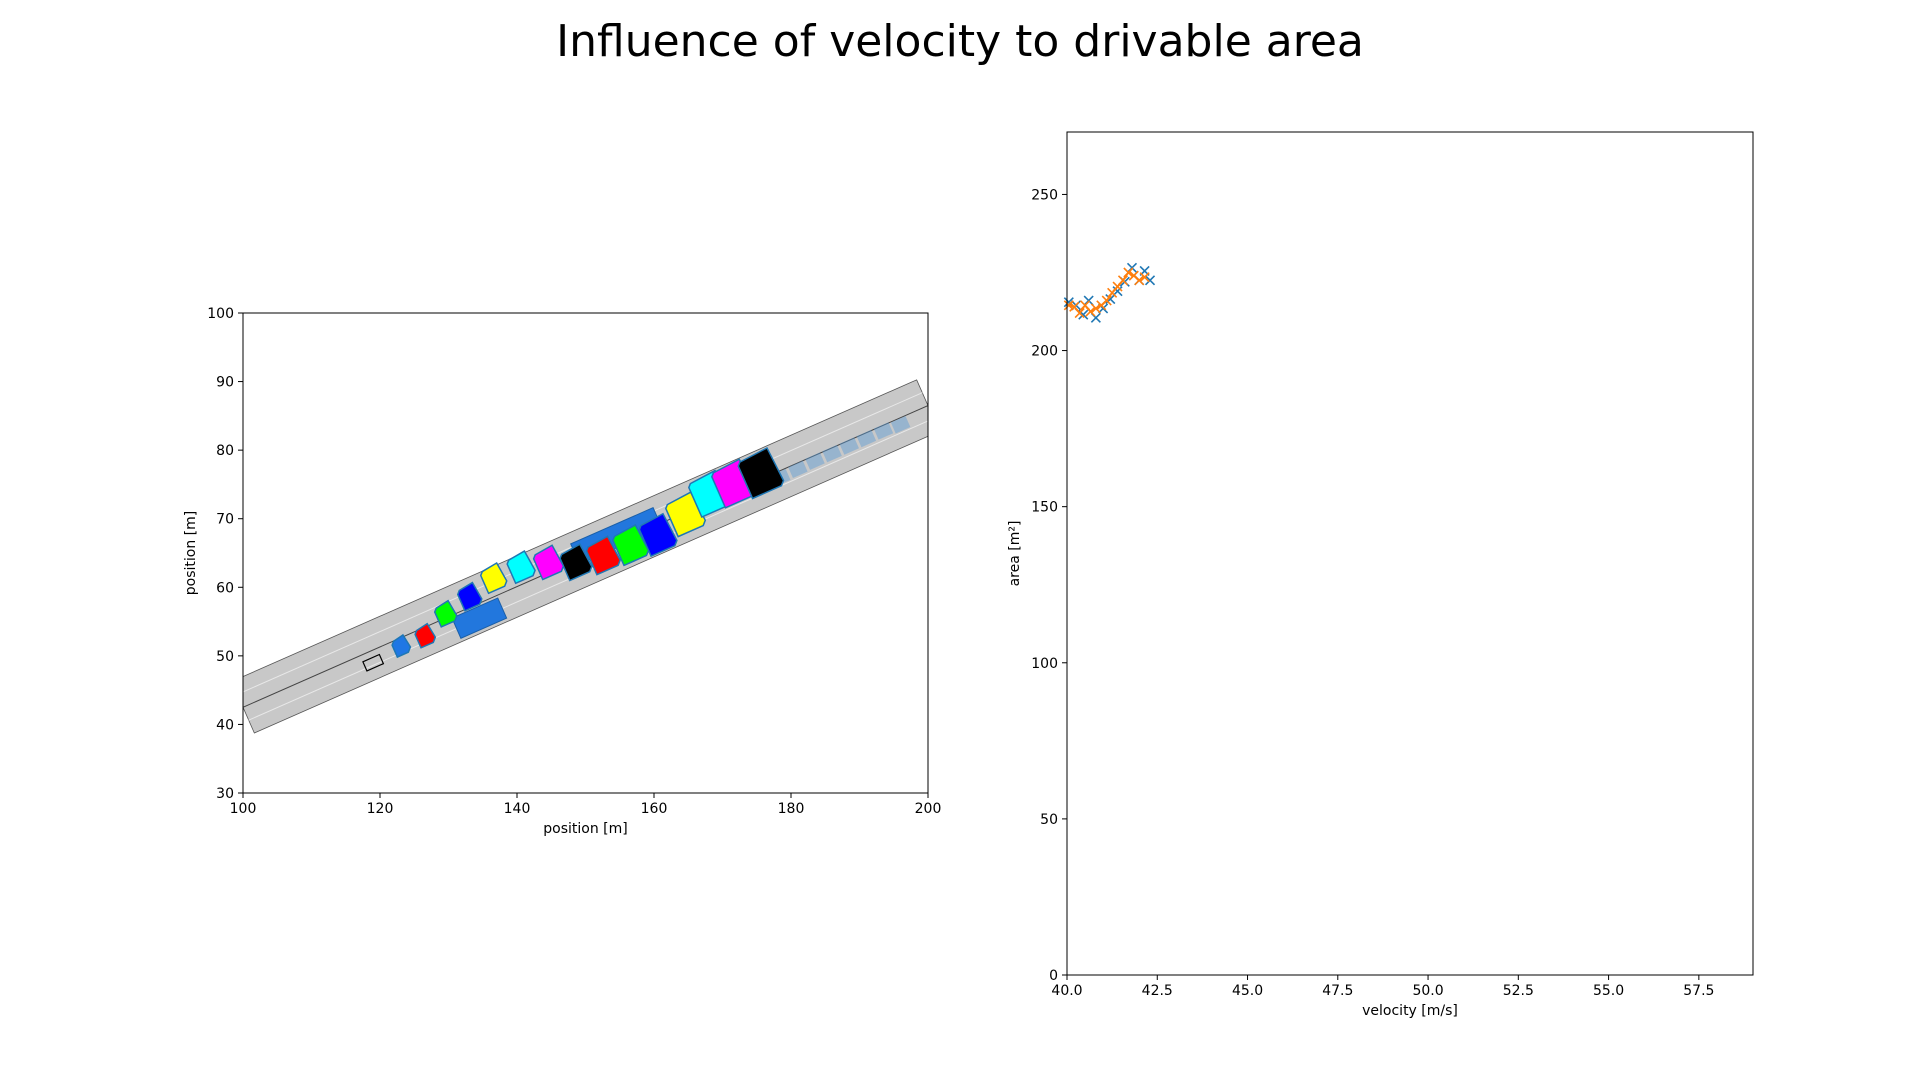 Image resolution: width=1920 pixels, height=1080 pixels. What do you see at coordinates (380, 809) in the screenshot?
I see `map-xtick-label: 120` at bounding box center [380, 809].